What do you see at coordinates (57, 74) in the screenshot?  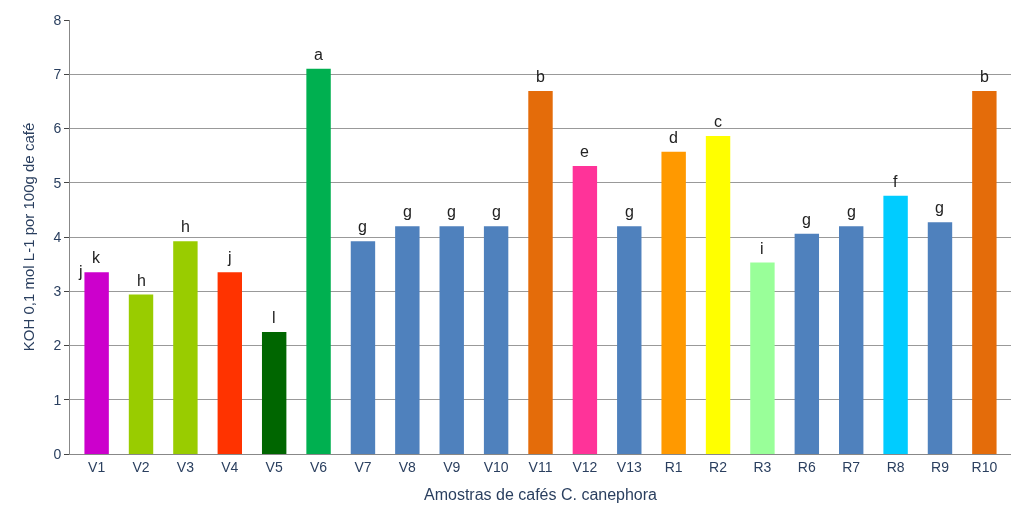 I see `y-tick-label: 7` at bounding box center [57, 74].